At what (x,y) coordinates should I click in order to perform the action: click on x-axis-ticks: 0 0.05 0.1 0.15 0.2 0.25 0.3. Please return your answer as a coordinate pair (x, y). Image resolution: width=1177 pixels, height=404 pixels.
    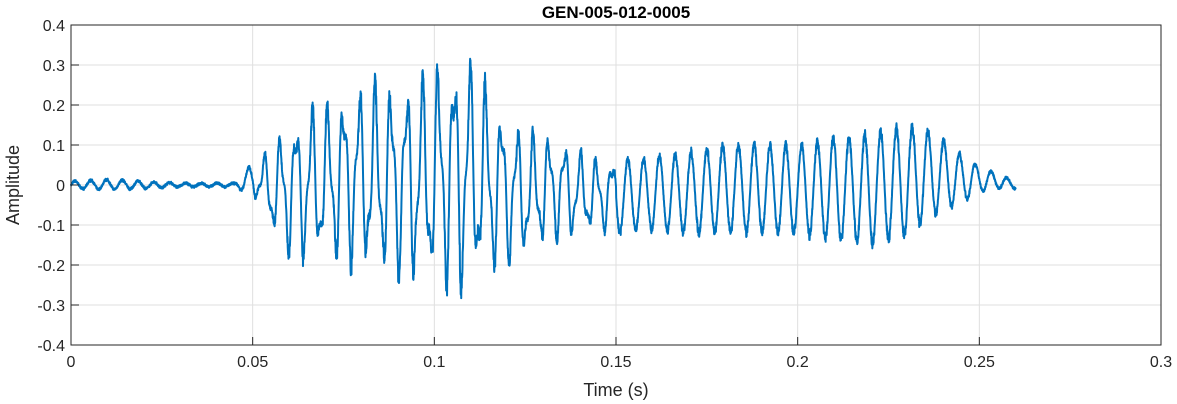
    Looking at the image, I should click on (619, 354).